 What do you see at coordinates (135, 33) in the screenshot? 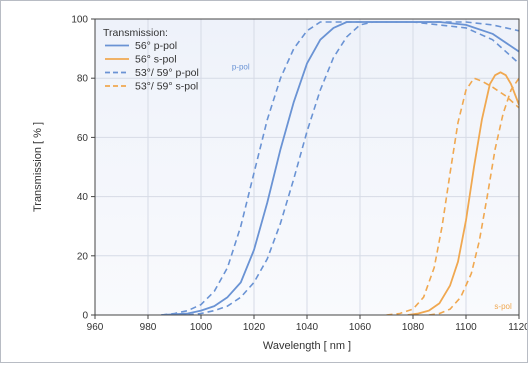
I see `legend-title: Transmission:` at bounding box center [135, 33].